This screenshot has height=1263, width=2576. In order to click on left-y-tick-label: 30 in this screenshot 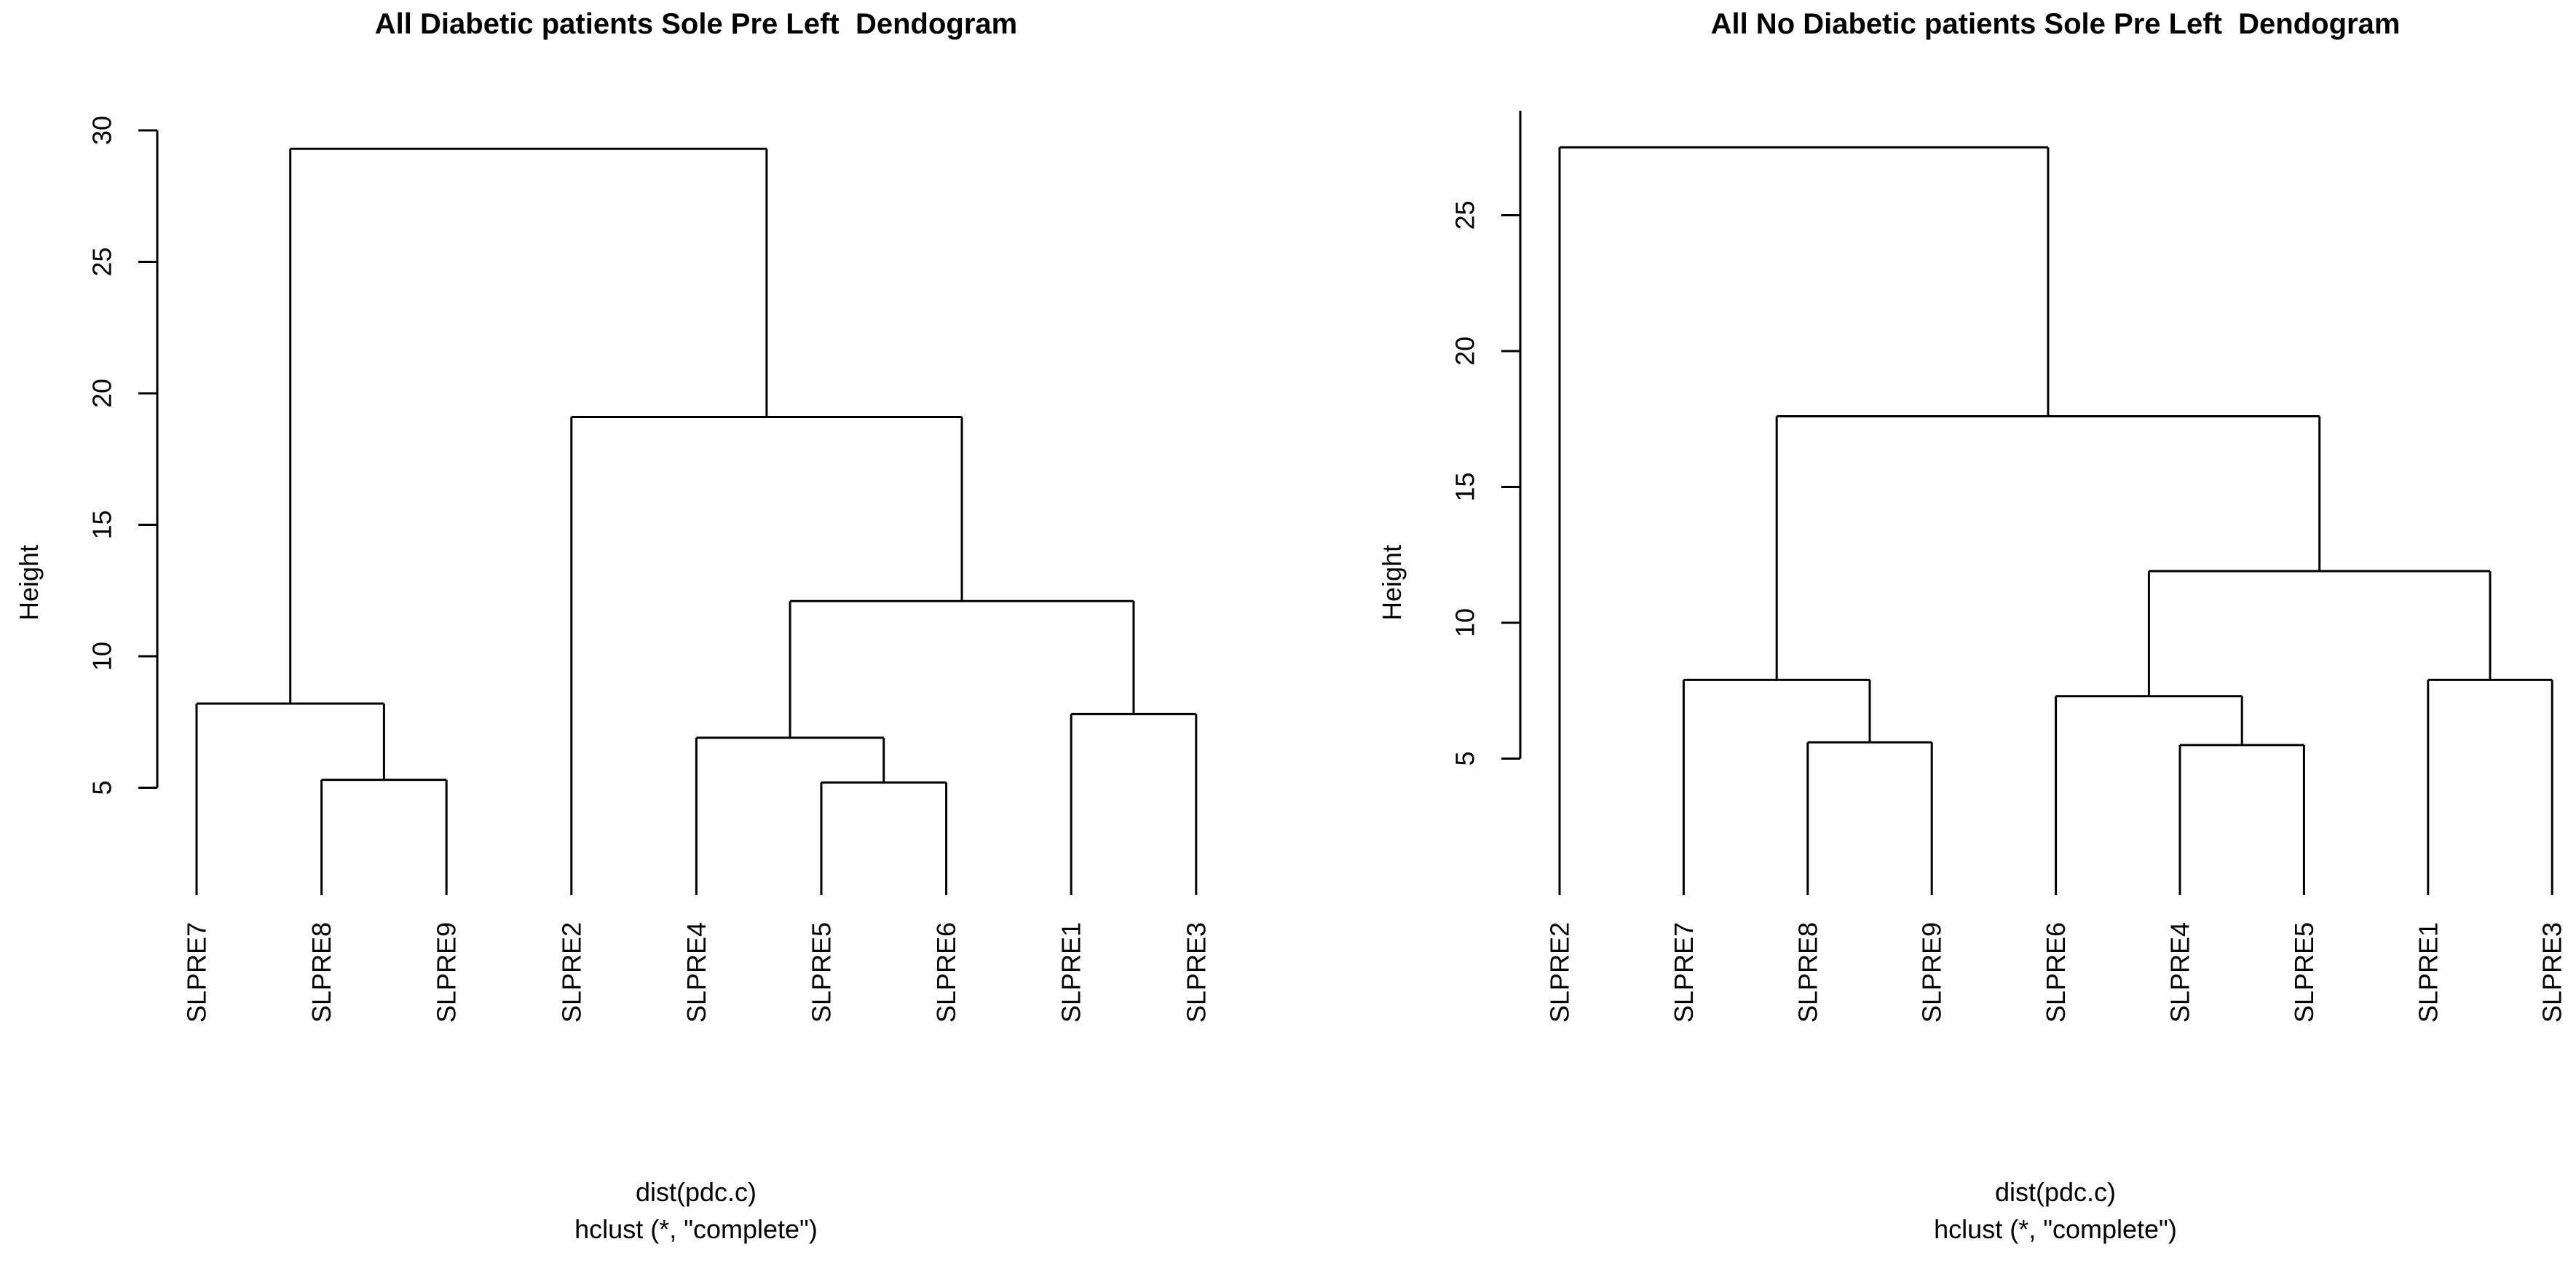, I will do `click(102, 130)`.